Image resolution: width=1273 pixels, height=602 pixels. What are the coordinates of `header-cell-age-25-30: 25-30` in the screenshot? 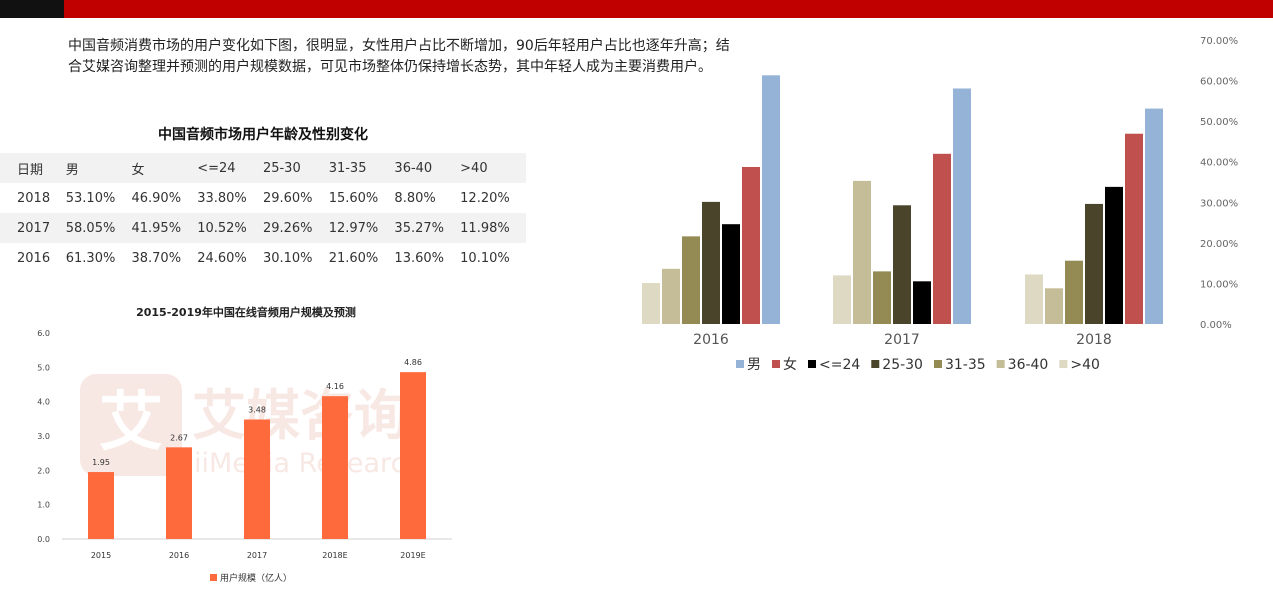 It's located at (281, 168).